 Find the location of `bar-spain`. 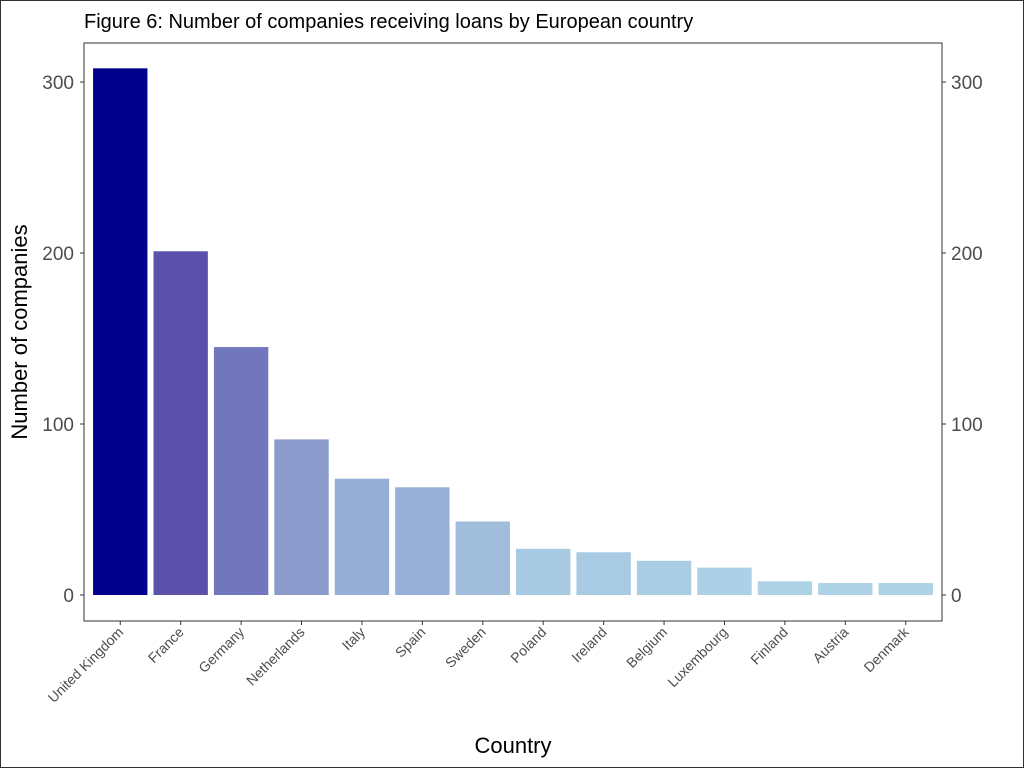

bar-spain is located at coordinates (422, 541).